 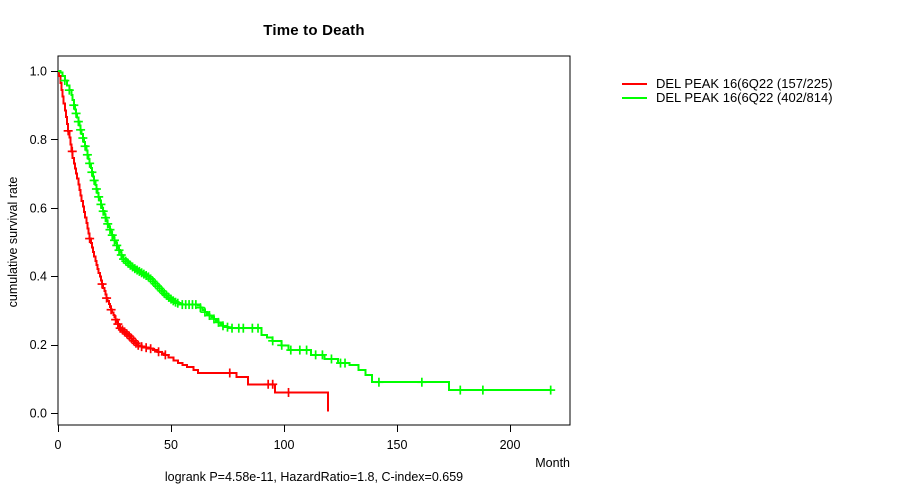 What do you see at coordinates (38, 345) in the screenshot?
I see `y-tick-label: 0.2` at bounding box center [38, 345].